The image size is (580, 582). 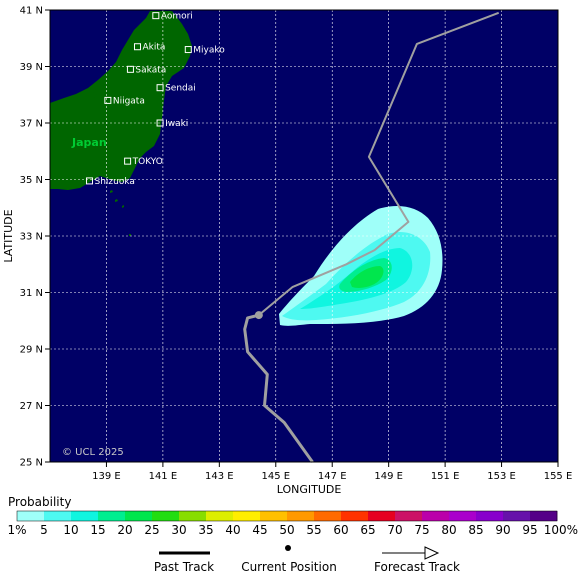 What do you see at coordinates (340, 530) in the screenshot?
I see `legend-label: 60` at bounding box center [340, 530].